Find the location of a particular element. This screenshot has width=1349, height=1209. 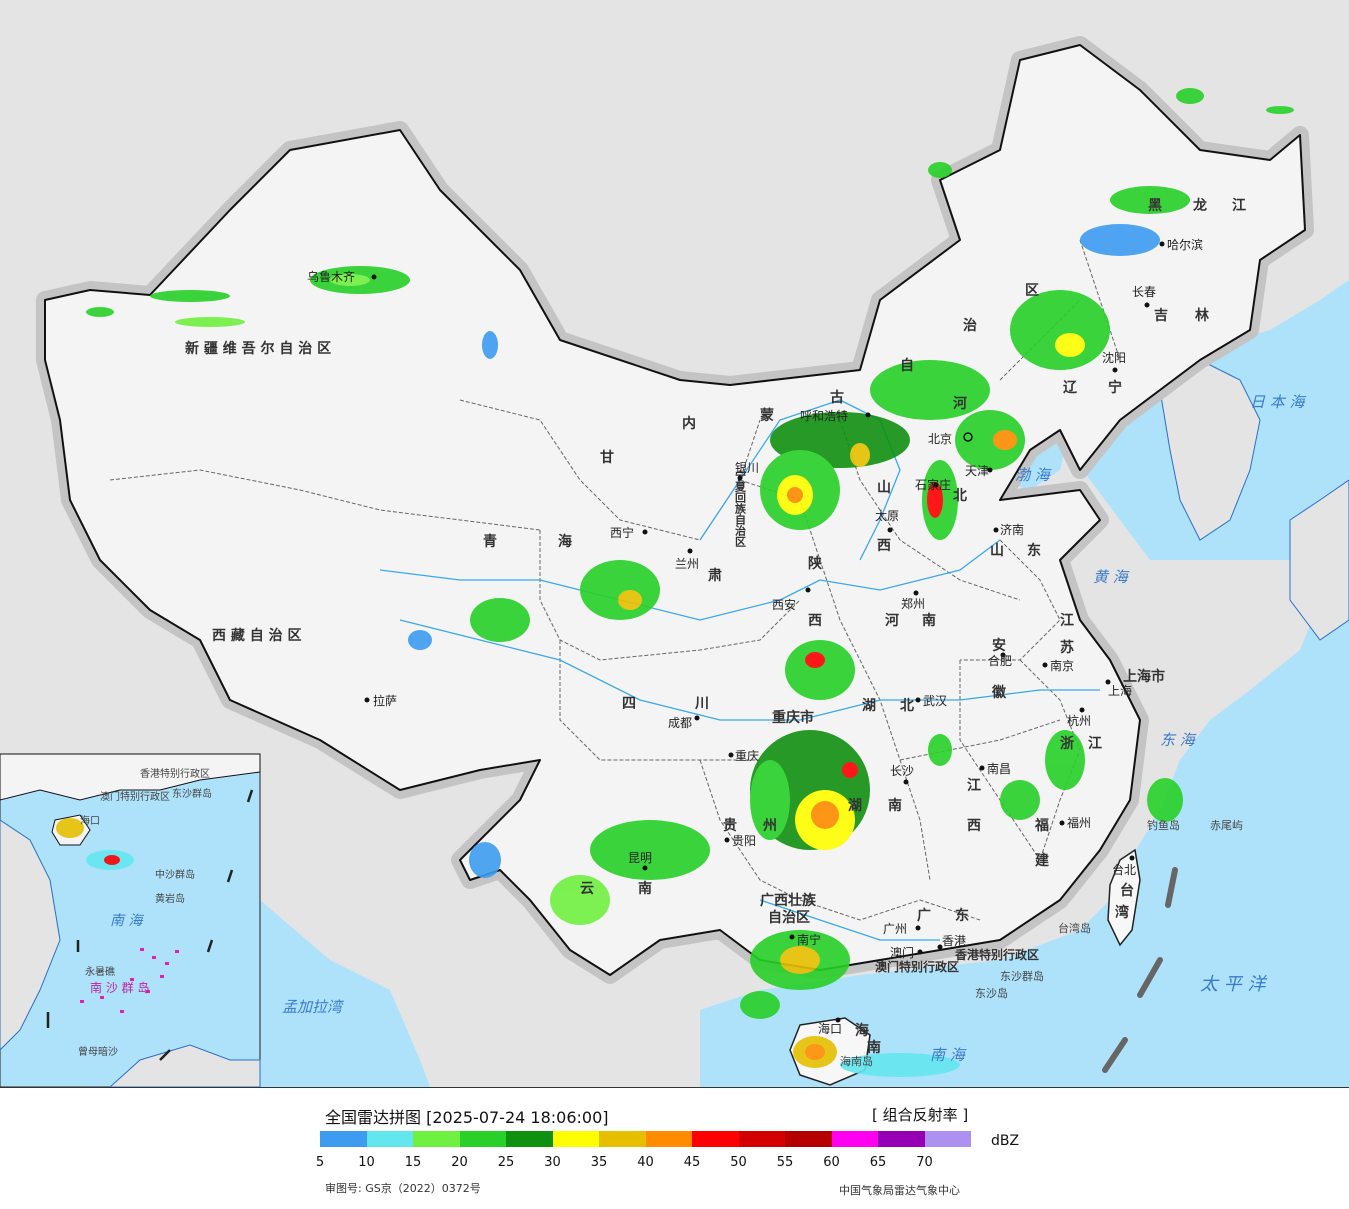

city-label: 太原 is located at coordinates (887, 515).